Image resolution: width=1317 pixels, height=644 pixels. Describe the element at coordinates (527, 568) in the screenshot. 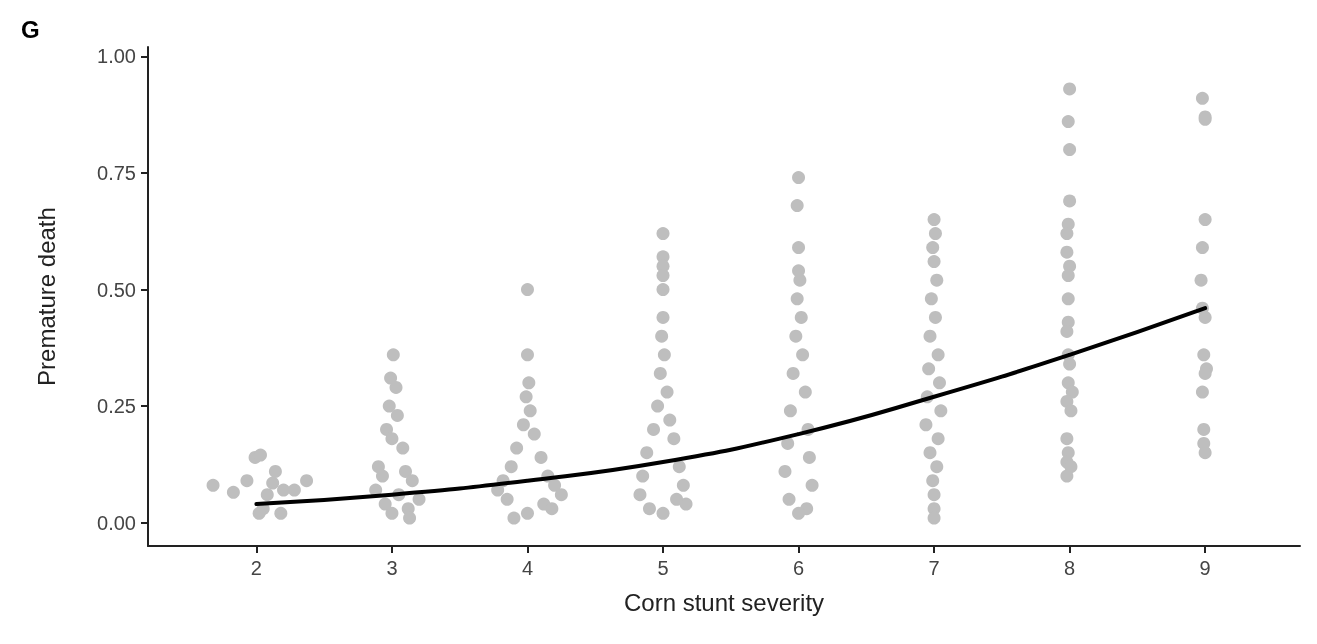

I see `x-tick-label: 4` at that location.